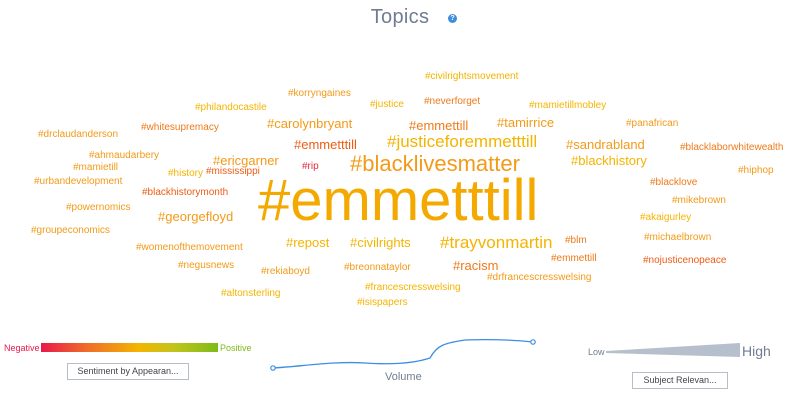  What do you see at coordinates (96, 167) in the screenshot?
I see `topic-word: #mamietill` at bounding box center [96, 167].